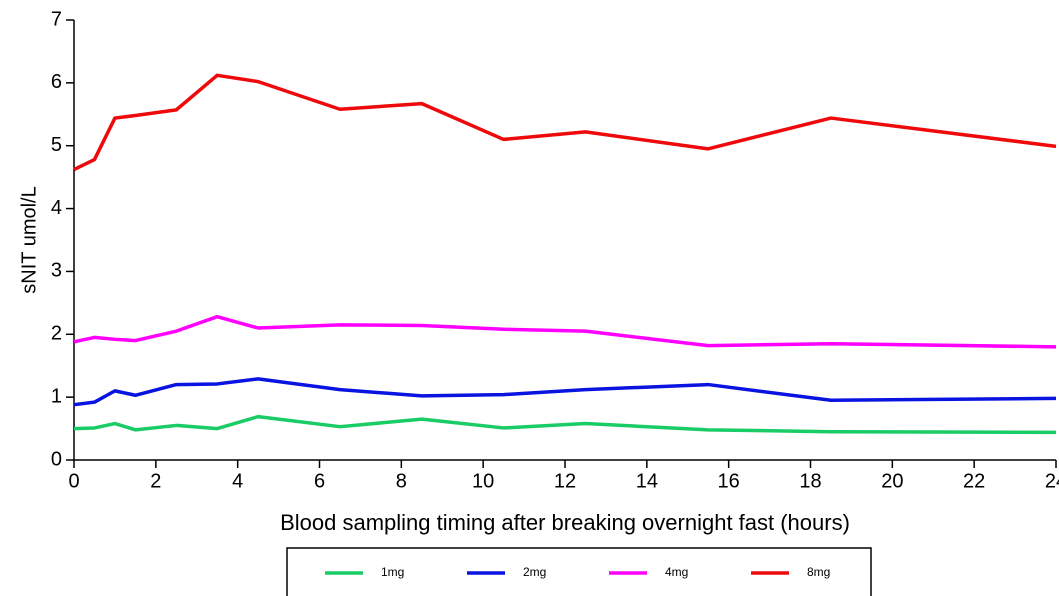 This screenshot has height=596, width=1059. Describe the element at coordinates (1052, 481) in the screenshot. I see `x-tick-label: 24` at that location.